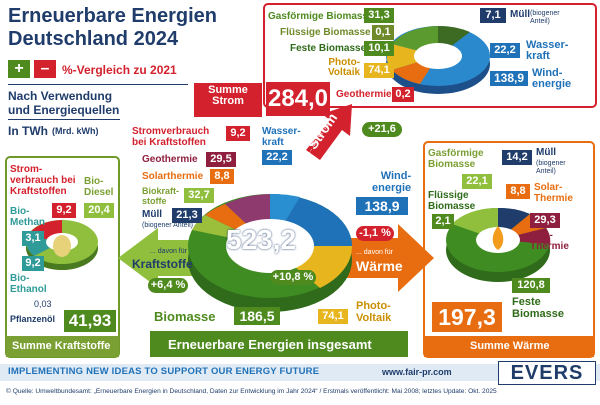 The height and width of the screenshot is (405, 600). I want to click on strom-pv-value: 74,1, so click(379, 70).